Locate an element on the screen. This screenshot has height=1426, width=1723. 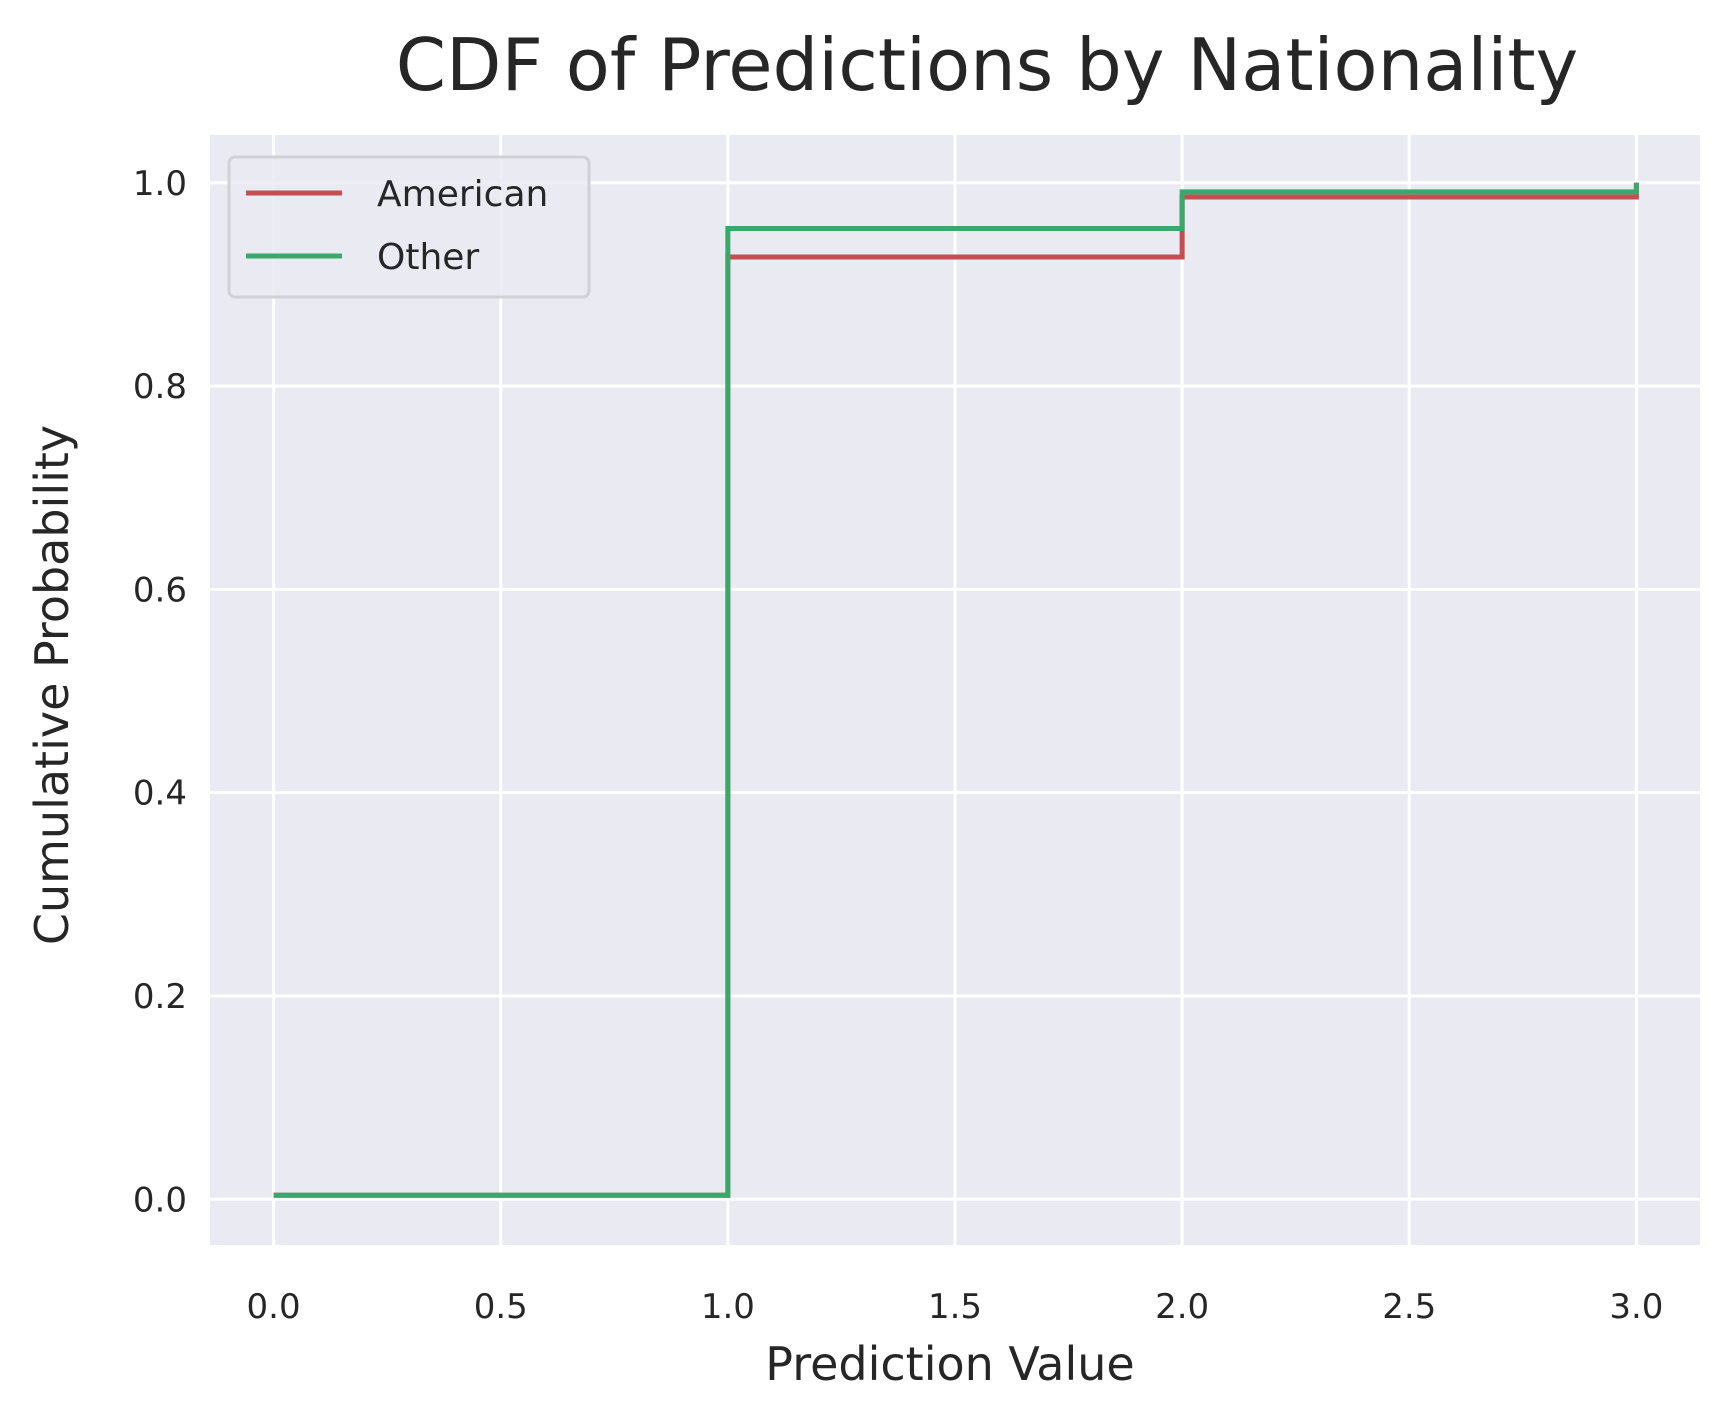
chart-title: CDF of Predictions by Nationality is located at coordinates (987, 65).